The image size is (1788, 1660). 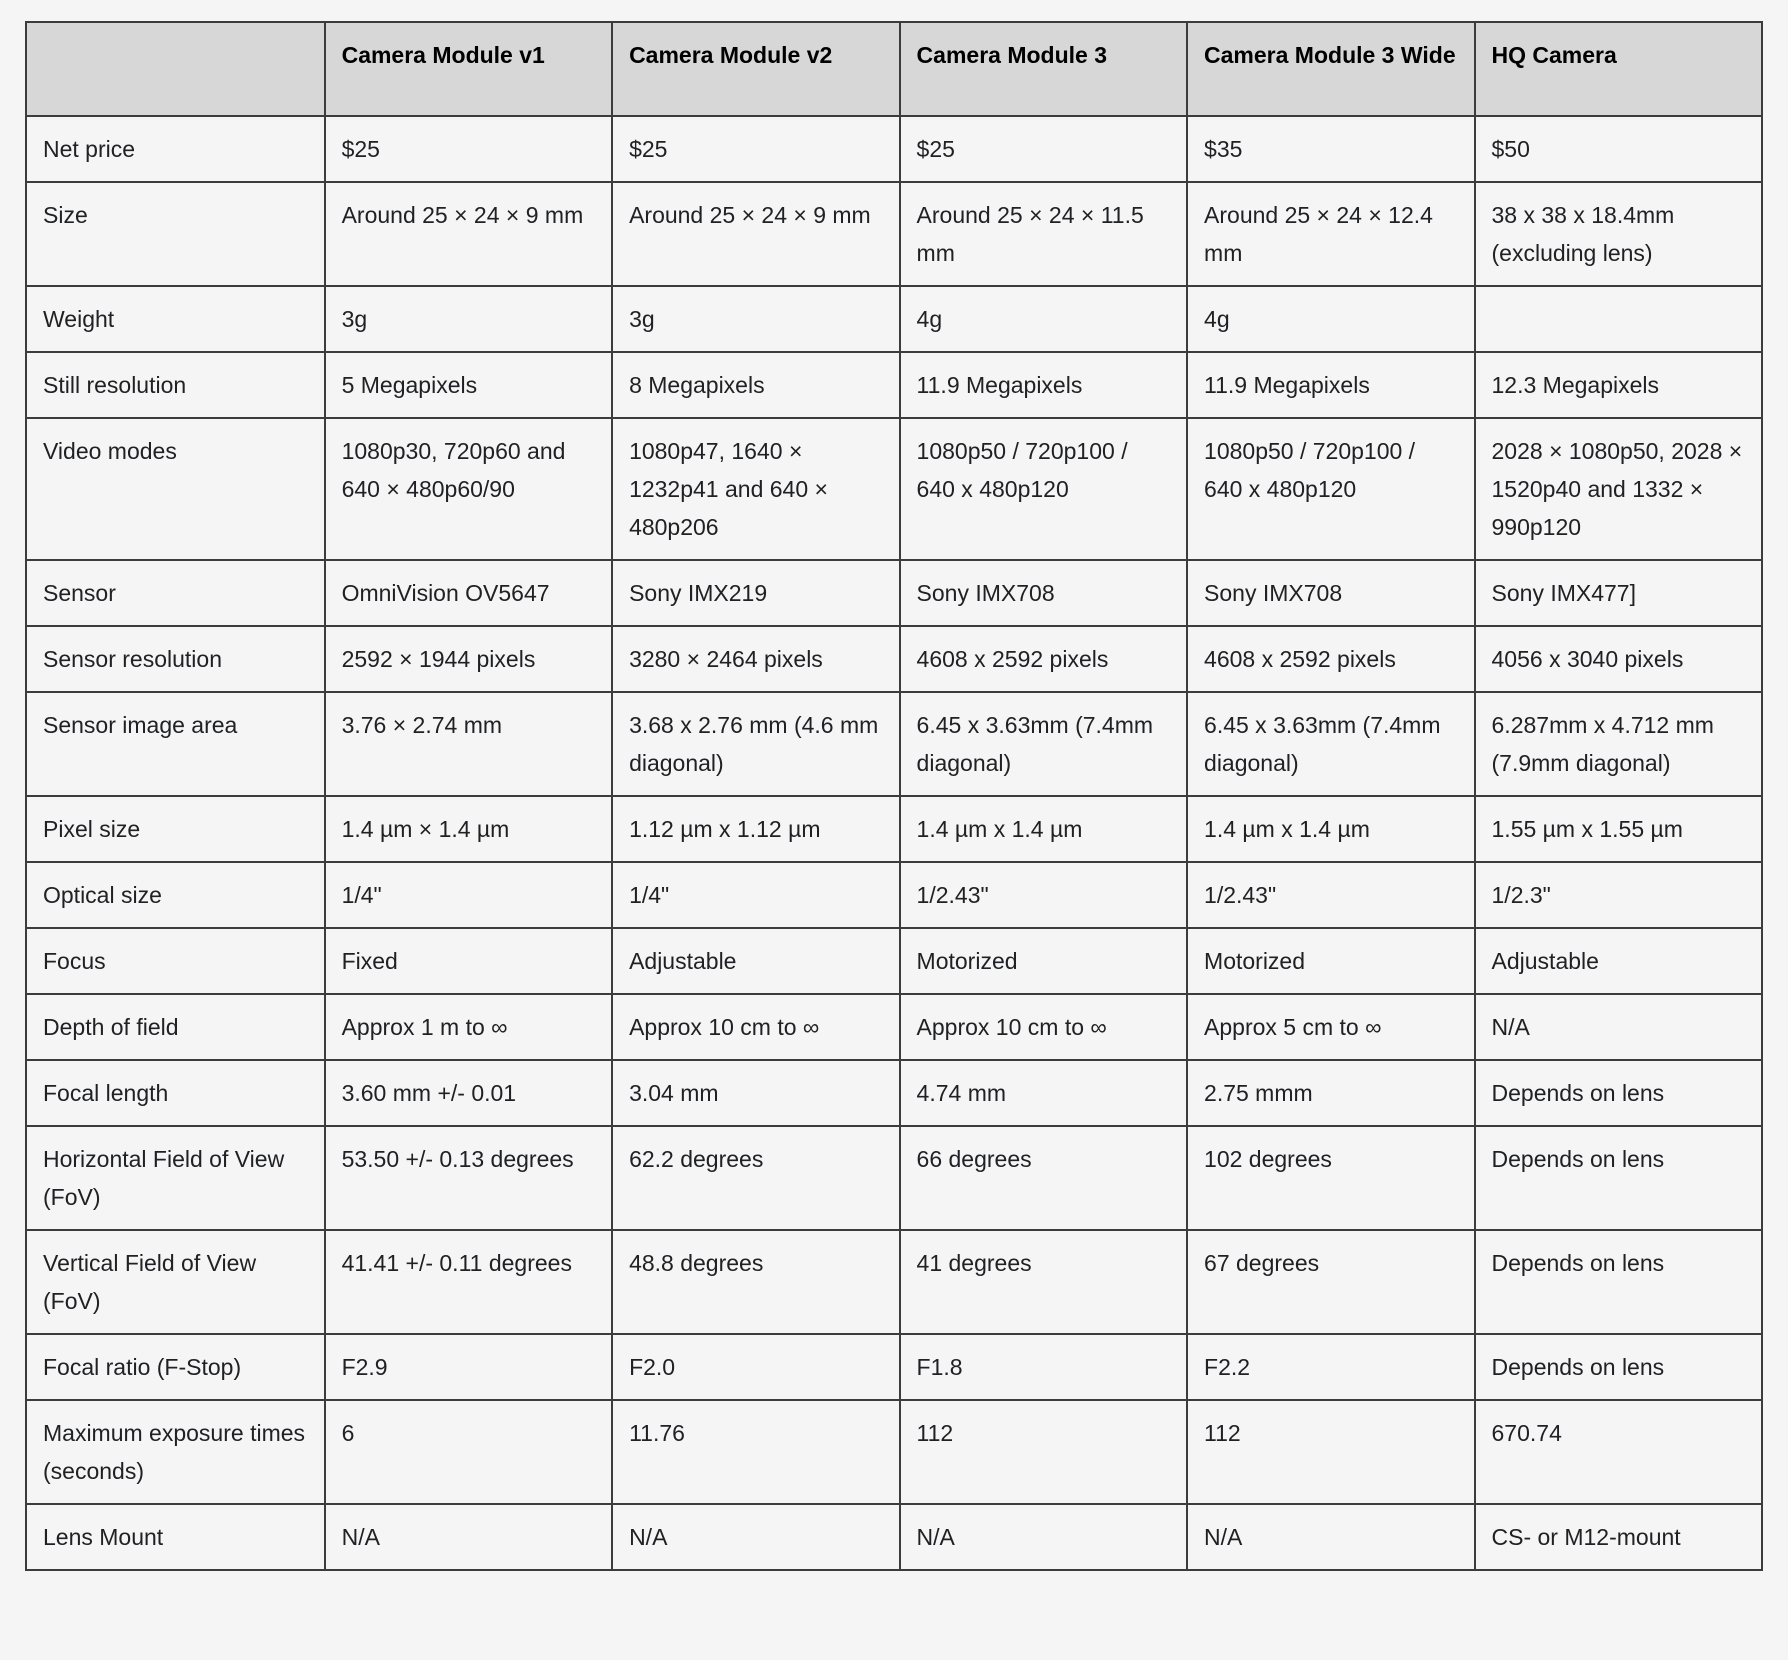 I want to click on row-label: Depth of field, so click(x=175, y=1027).